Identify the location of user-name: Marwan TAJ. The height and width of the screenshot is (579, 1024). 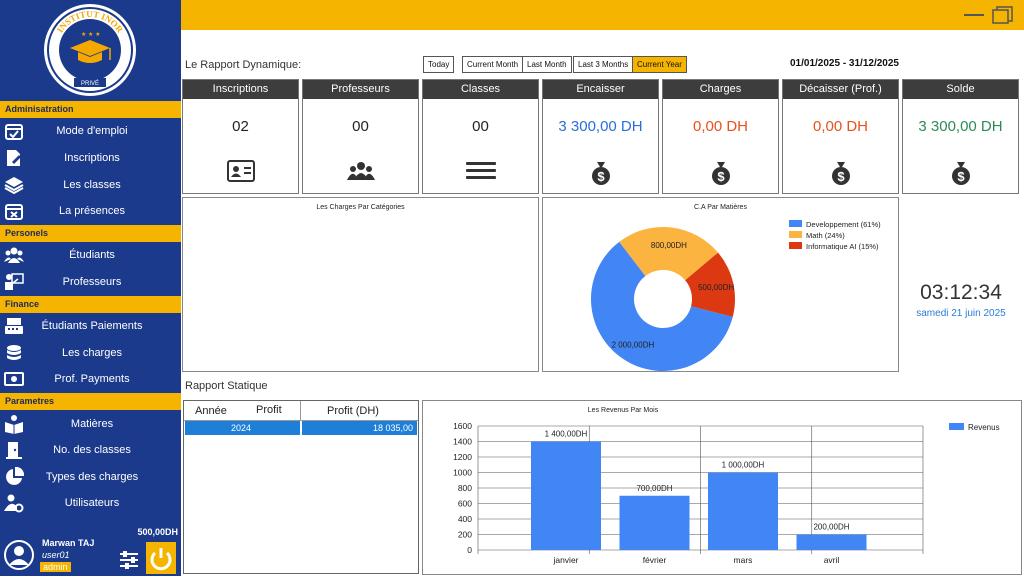
(68, 543).